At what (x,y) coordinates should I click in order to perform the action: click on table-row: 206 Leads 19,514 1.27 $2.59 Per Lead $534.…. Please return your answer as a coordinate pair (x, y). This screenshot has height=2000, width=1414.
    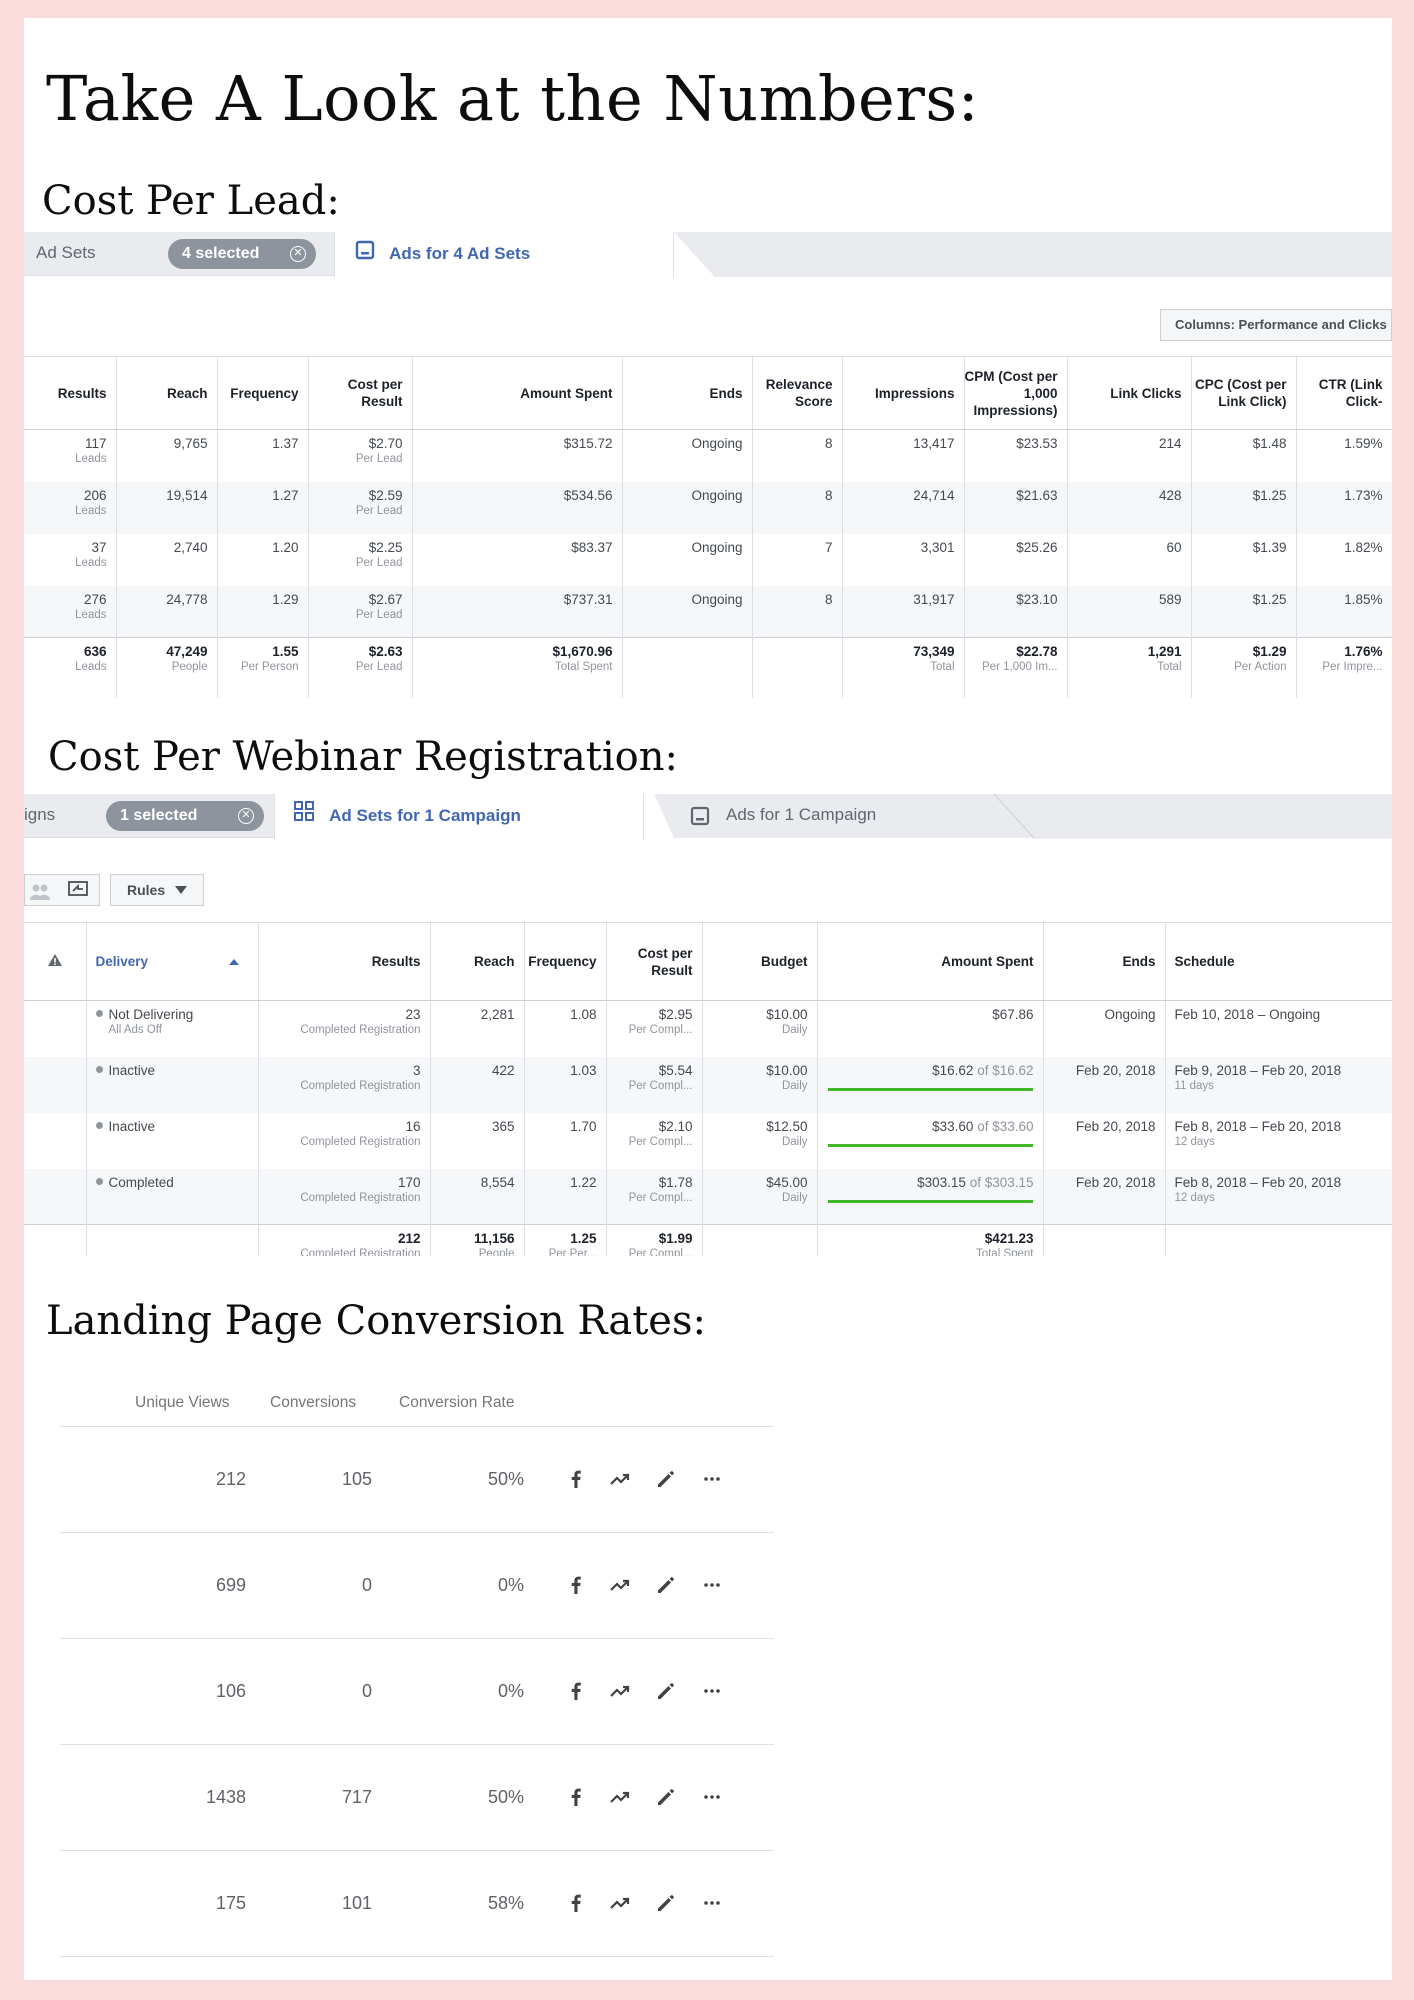
    Looking at the image, I should click on (708, 507).